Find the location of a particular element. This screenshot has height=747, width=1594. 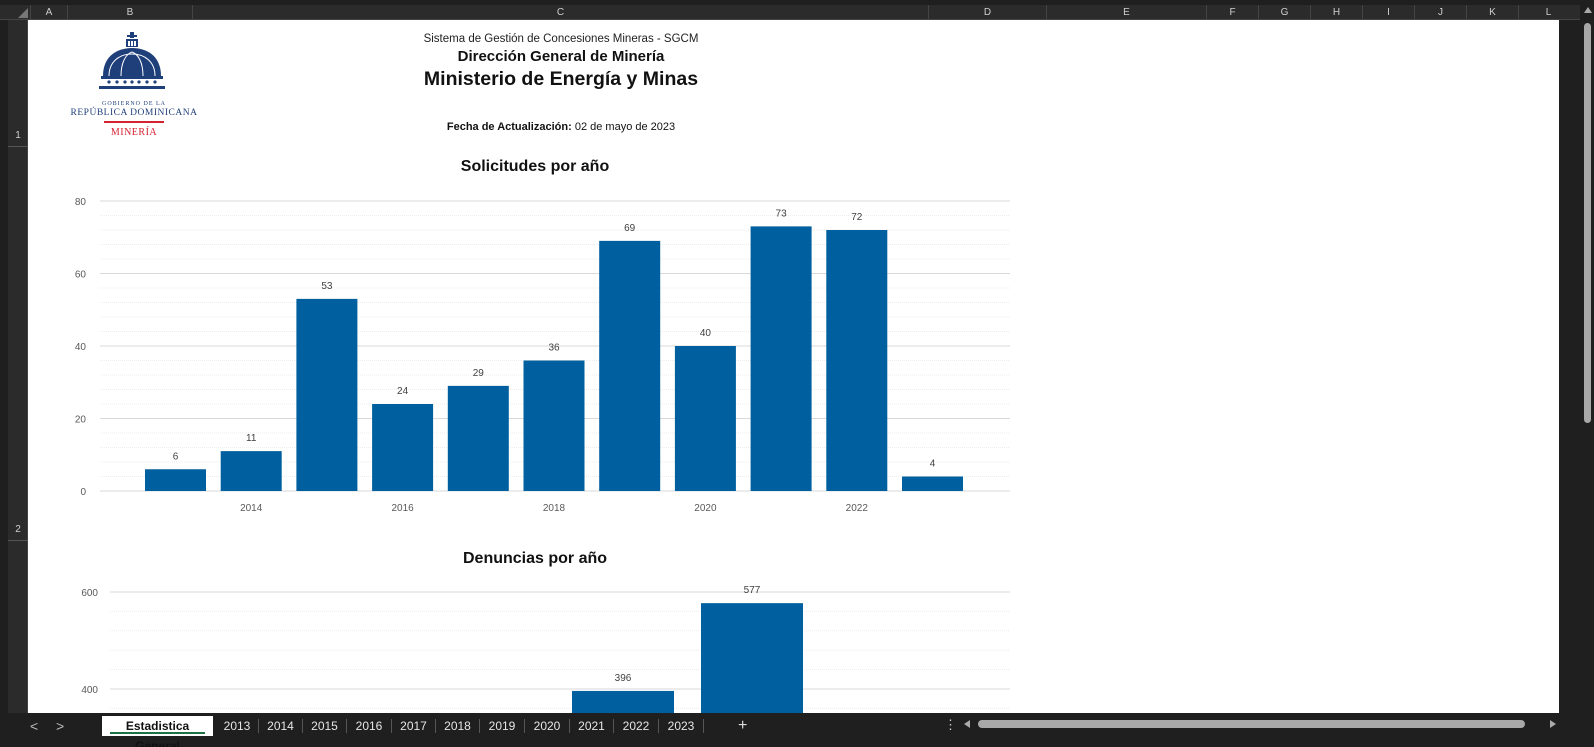

dome-logo-icon is located at coordinates (132, 60).